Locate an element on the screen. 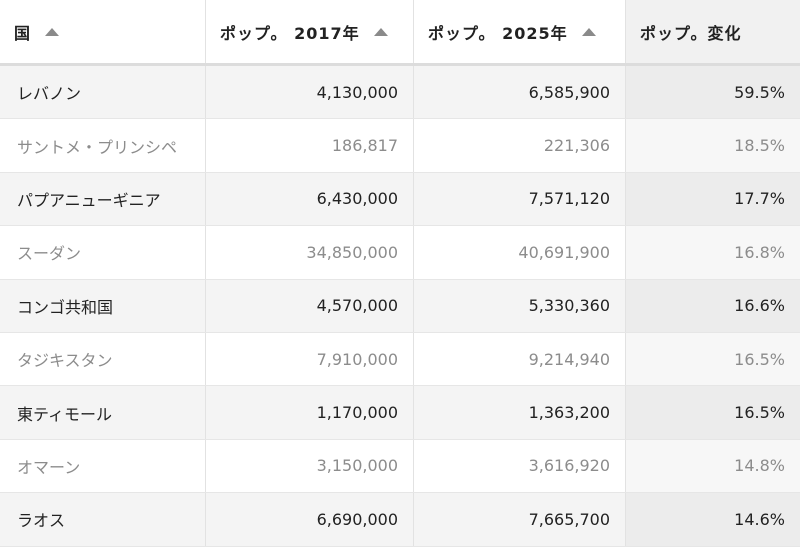 This screenshot has height=553, width=800. column-header-country: 国 is located at coordinates (103, 31).